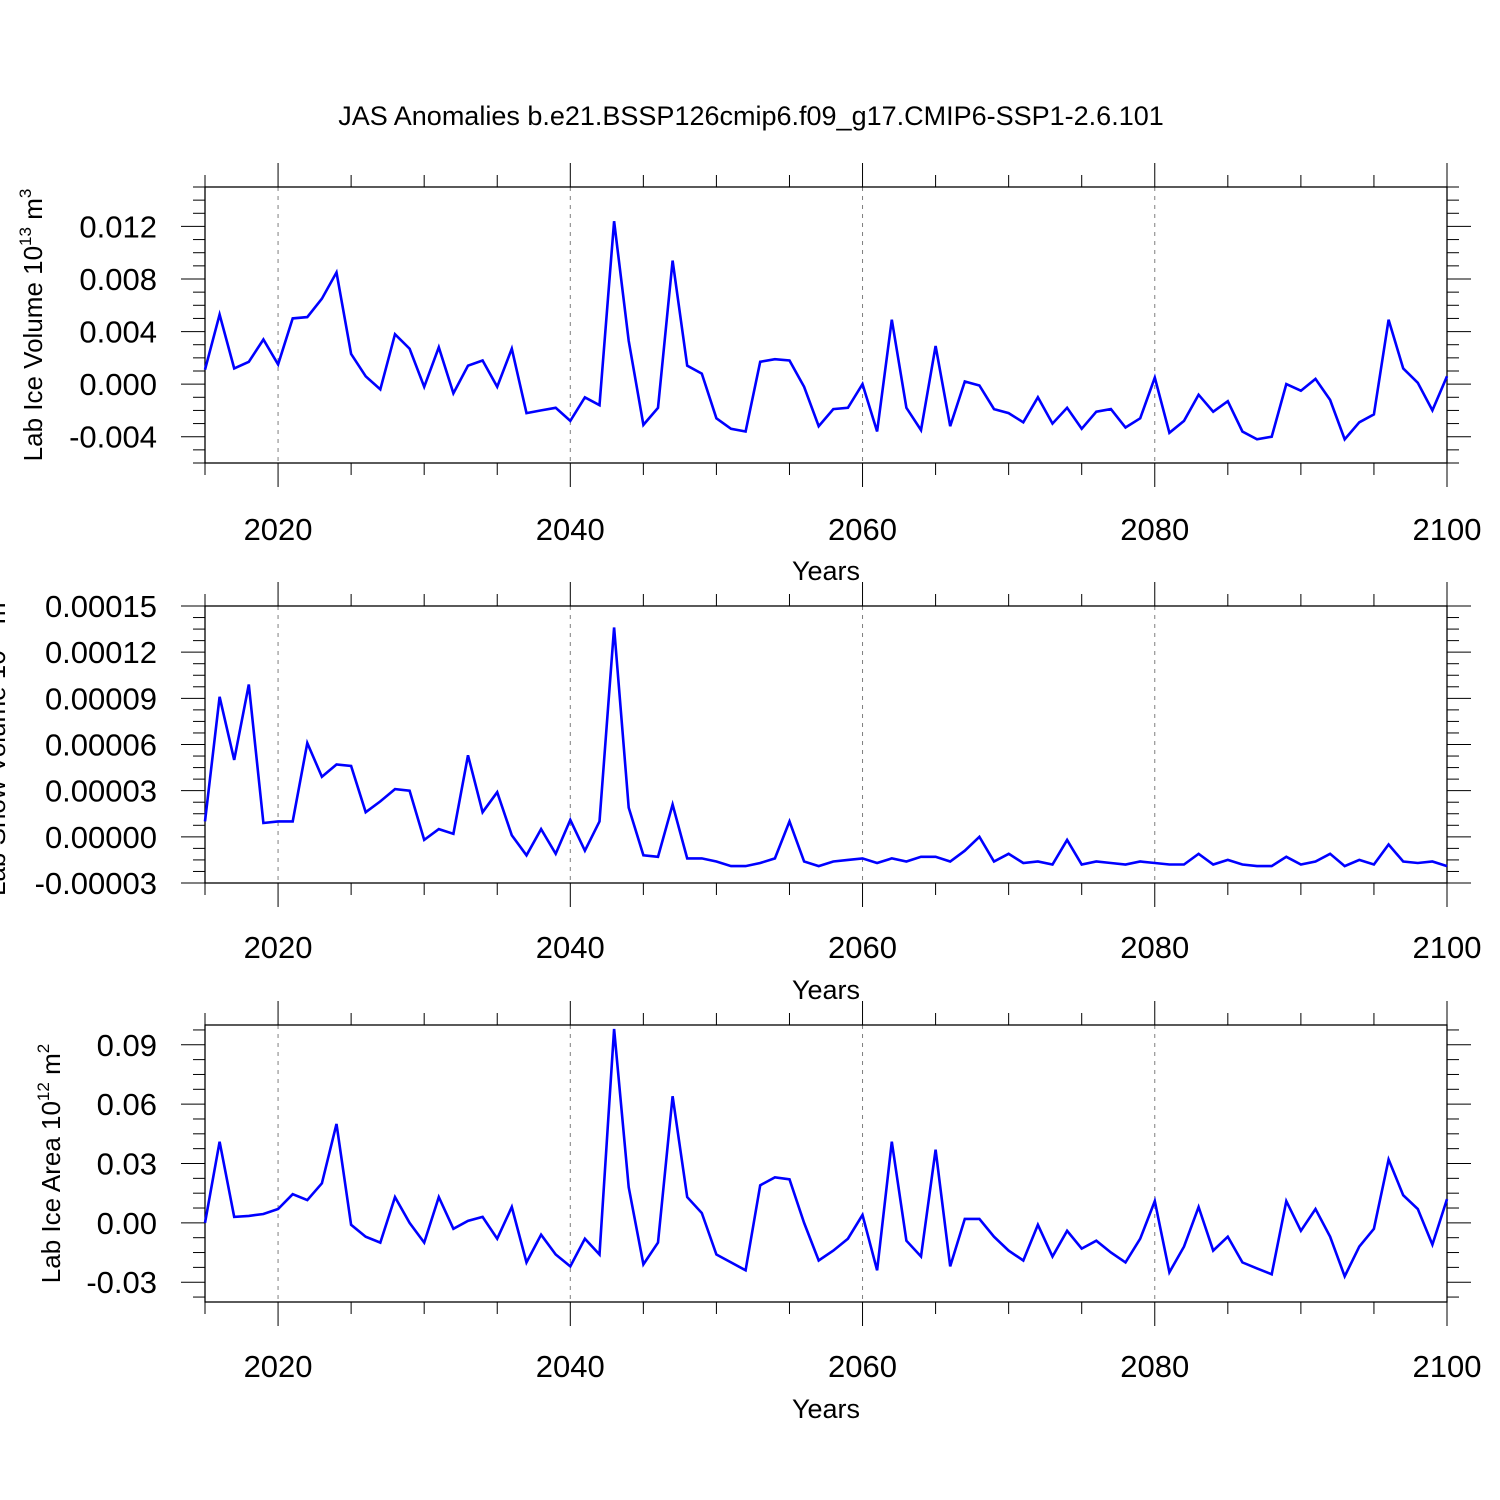 The width and height of the screenshot is (1500, 1500). Describe the element at coordinates (118, 384) in the screenshot. I see `y-tick-label: 0.000` at that location.